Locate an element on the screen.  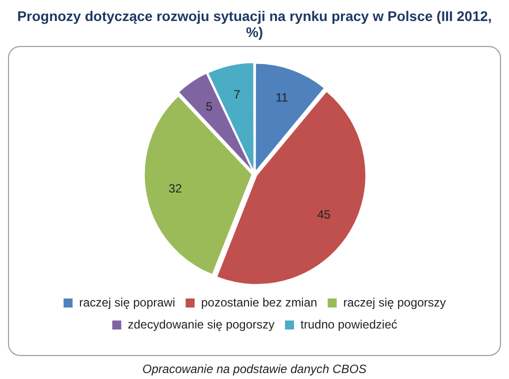
legend-label: raczej się pogorszy is located at coordinates (394, 302).